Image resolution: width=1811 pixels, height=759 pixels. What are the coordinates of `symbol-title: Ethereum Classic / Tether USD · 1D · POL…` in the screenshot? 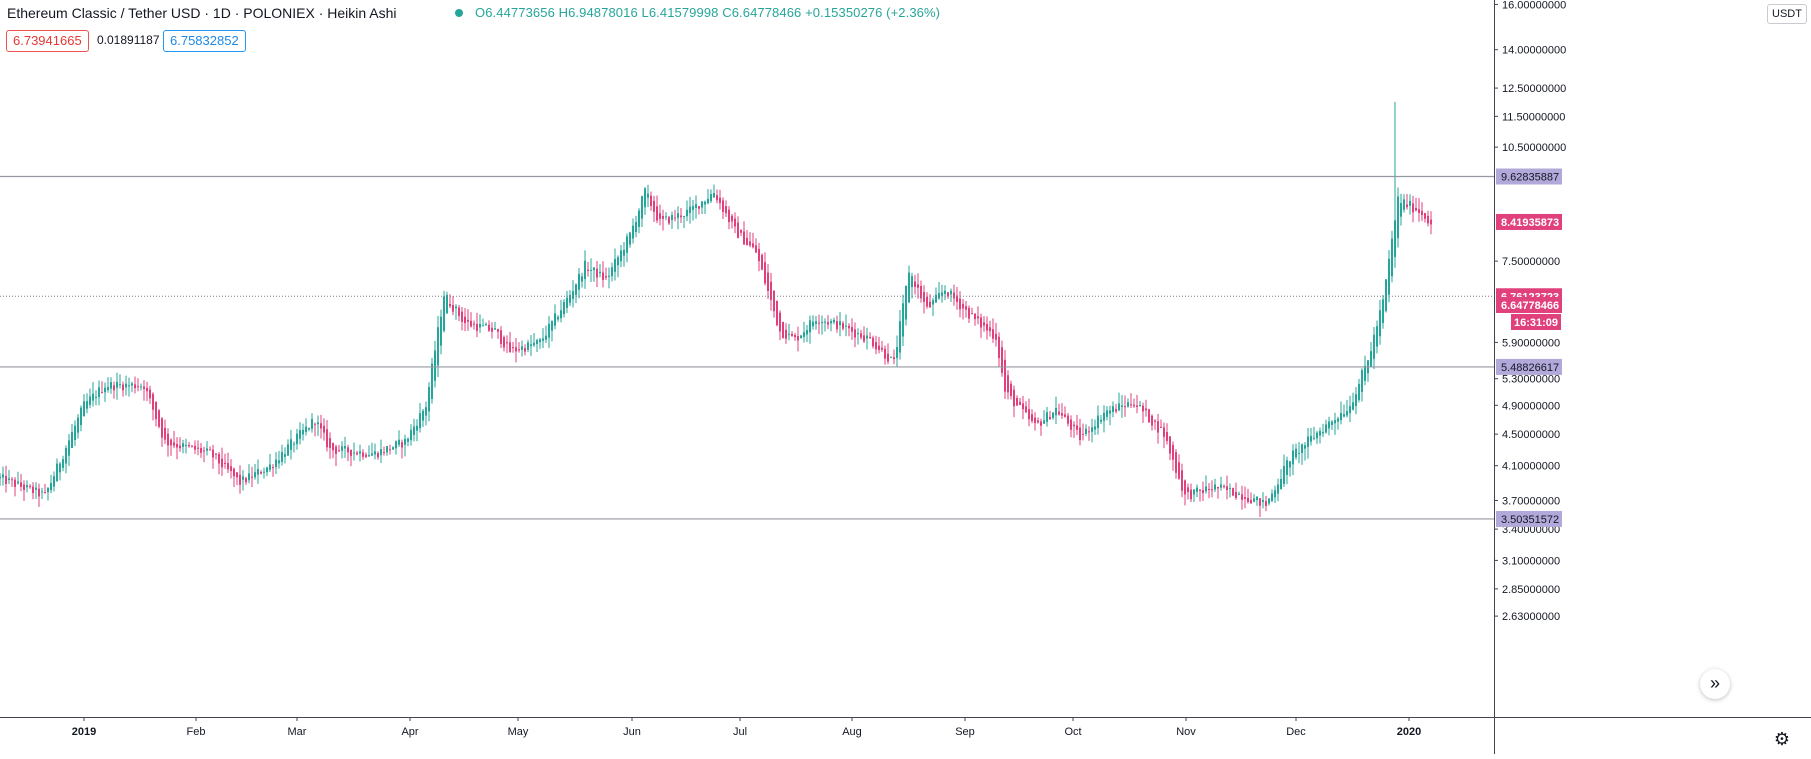 It's located at (202, 13).